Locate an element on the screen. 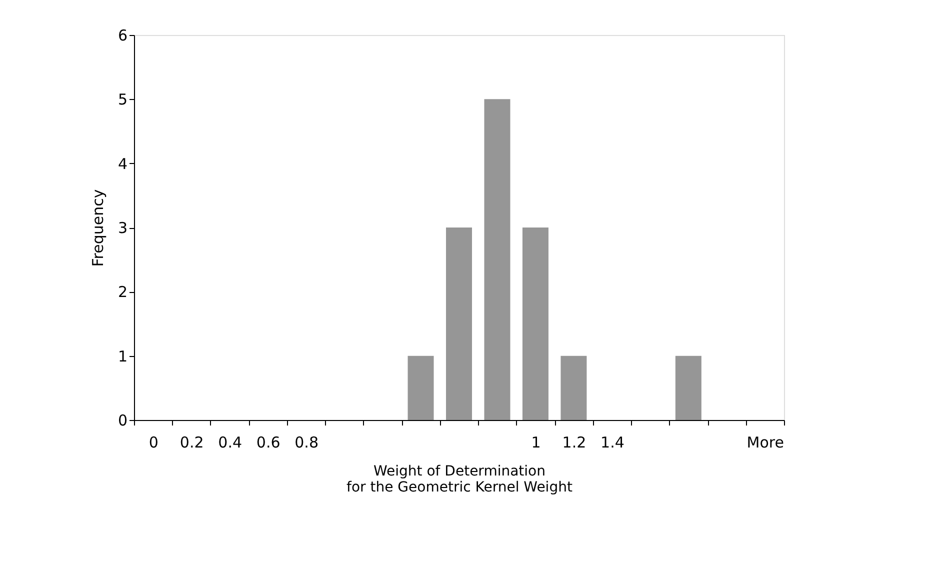 This screenshot has height=579, width=934. y-tick-label: 5 is located at coordinates (123, 99).